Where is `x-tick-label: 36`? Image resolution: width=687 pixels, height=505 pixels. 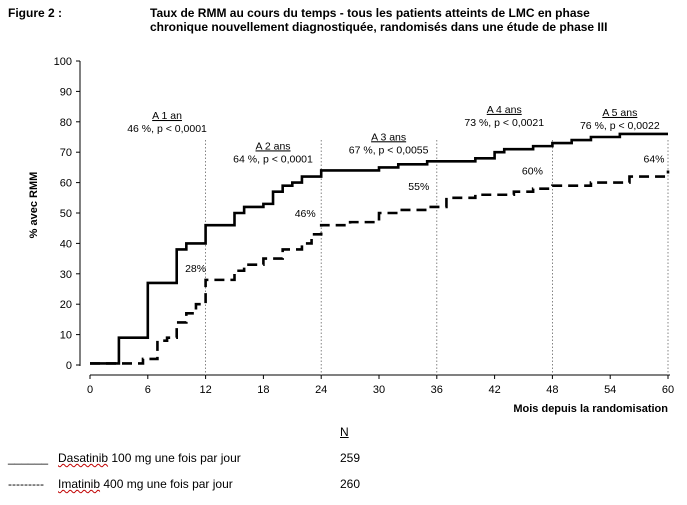
x-tick-label: 36 is located at coordinates (437, 390).